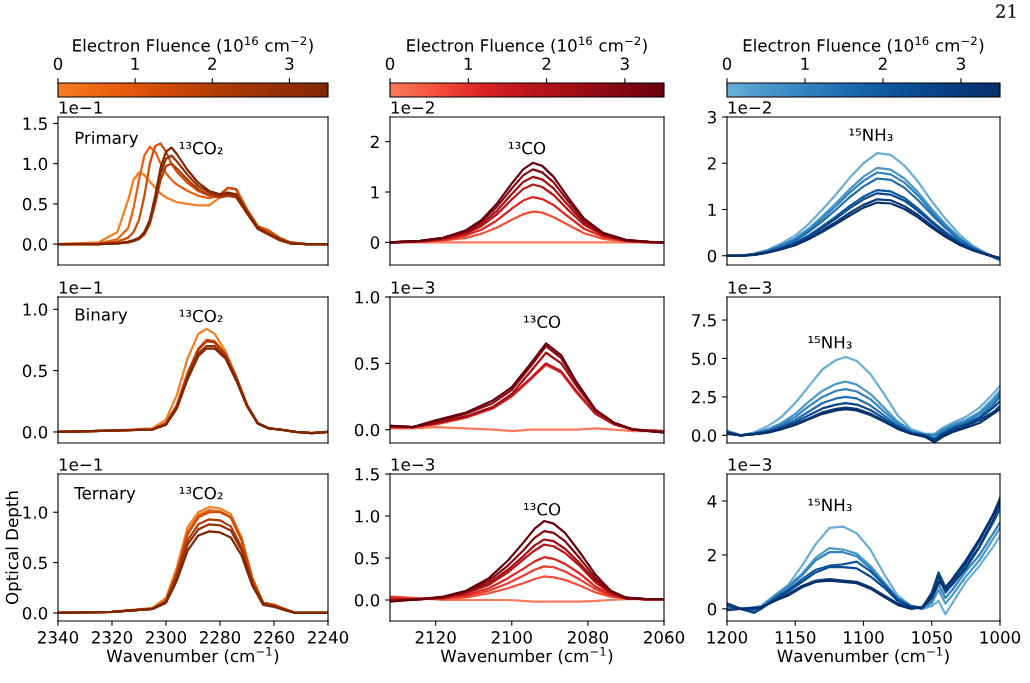 The image size is (1030, 683). I want to click on x-tick-label: 2300, so click(166, 637).